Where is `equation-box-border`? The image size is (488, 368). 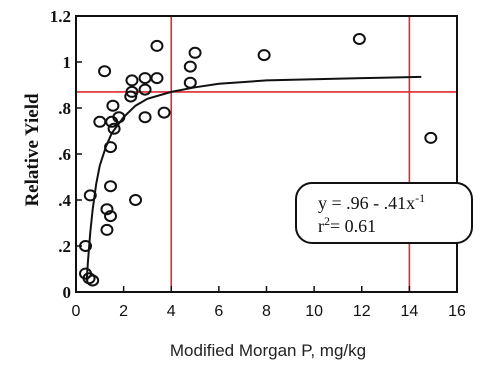 equation-box-border is located at coordinates (384, 213).